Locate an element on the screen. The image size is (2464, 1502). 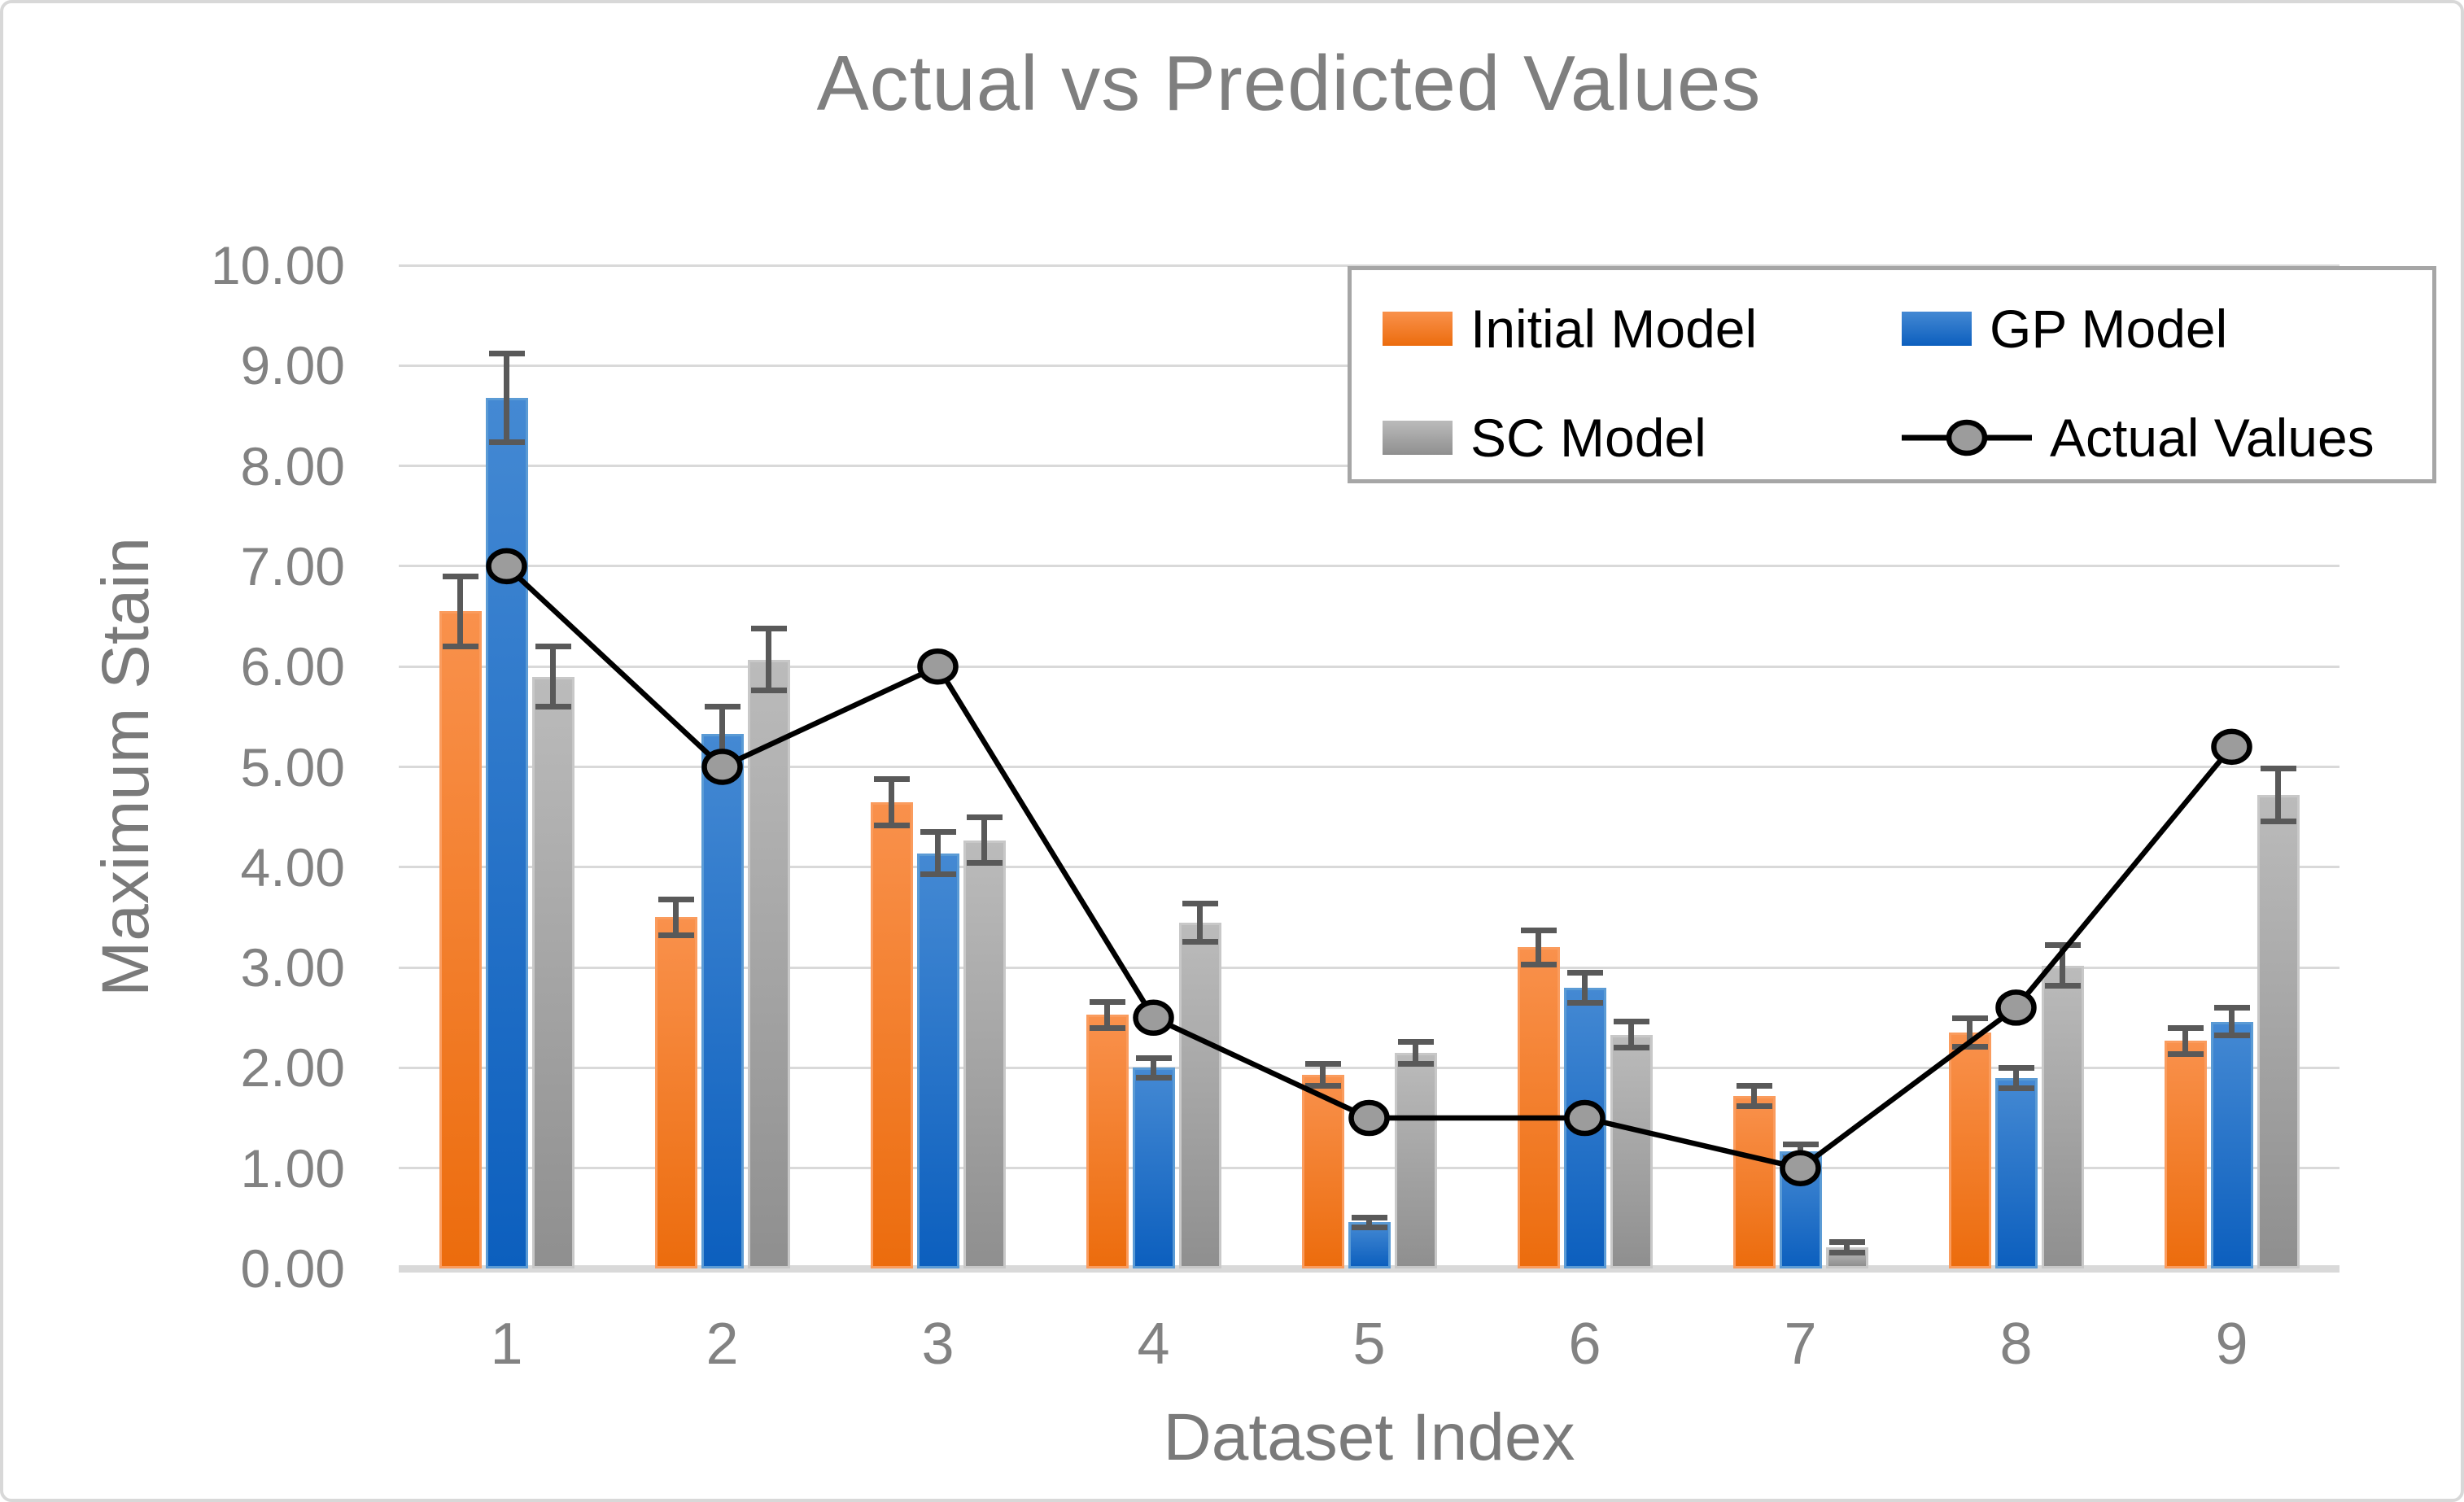
x-tick-label: 6 is located at coordinates (1585, 1345).